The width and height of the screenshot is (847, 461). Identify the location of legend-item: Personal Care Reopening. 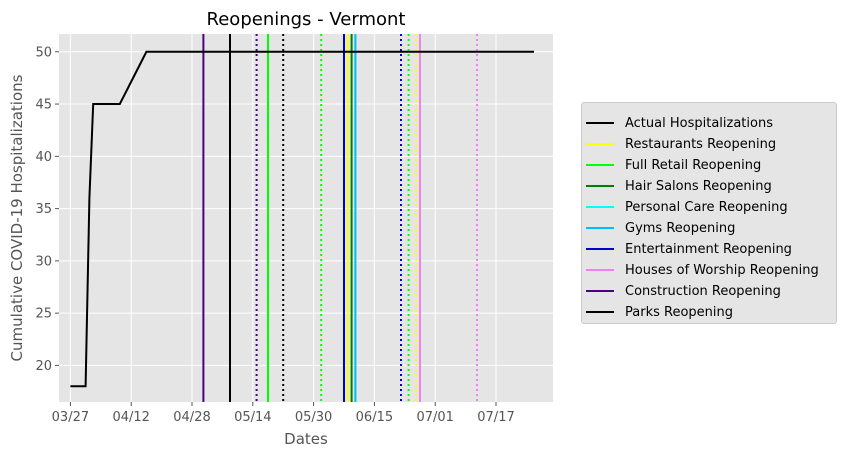
(685, 207).